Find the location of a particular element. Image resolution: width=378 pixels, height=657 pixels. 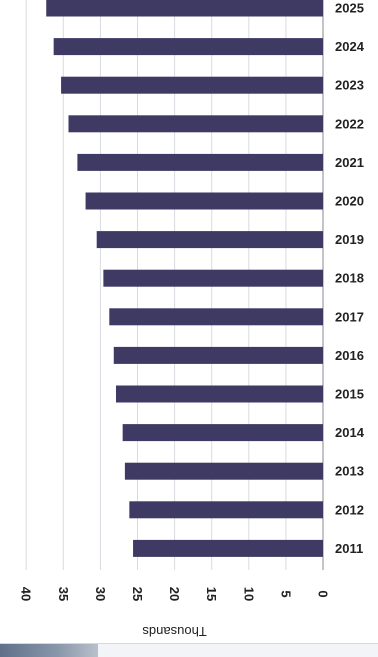

x-tick-label: 20 is located at coordinates (174, 594).